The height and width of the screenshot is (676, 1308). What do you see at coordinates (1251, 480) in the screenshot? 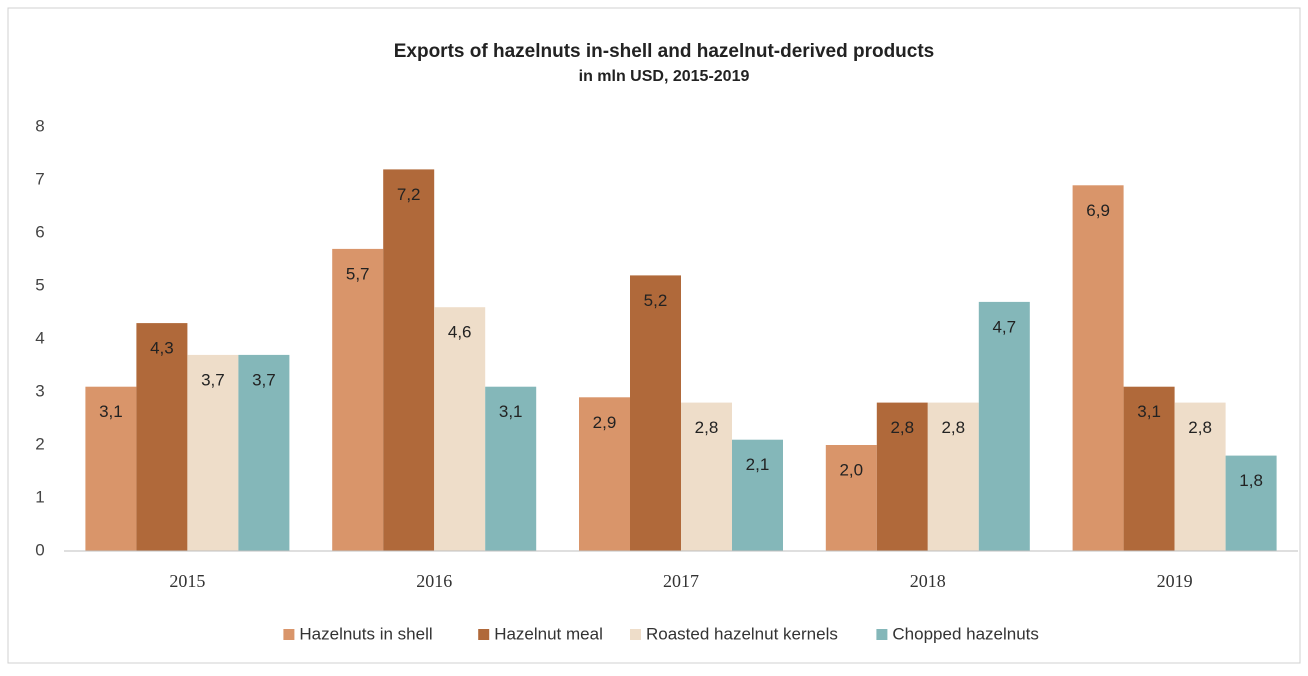
I see `data-label: 1,8` at bounding box center [1251, 480].